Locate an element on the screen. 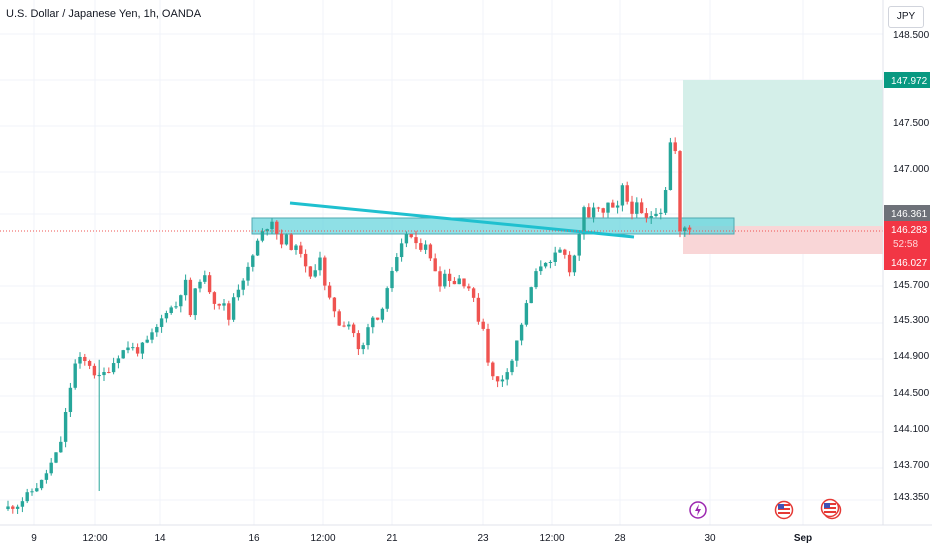 The image size is (932, 550). price-tick: 144.100 is located at coordinates (911, 429).